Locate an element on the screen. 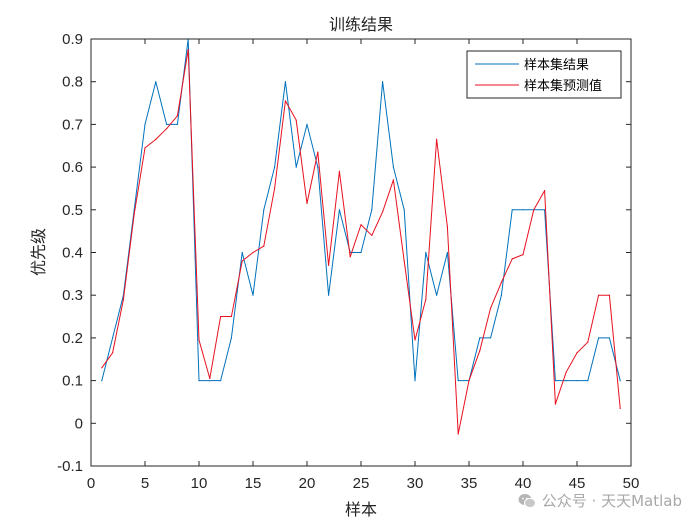  x-tick-label: 50 is located at coordinates (631, 483).